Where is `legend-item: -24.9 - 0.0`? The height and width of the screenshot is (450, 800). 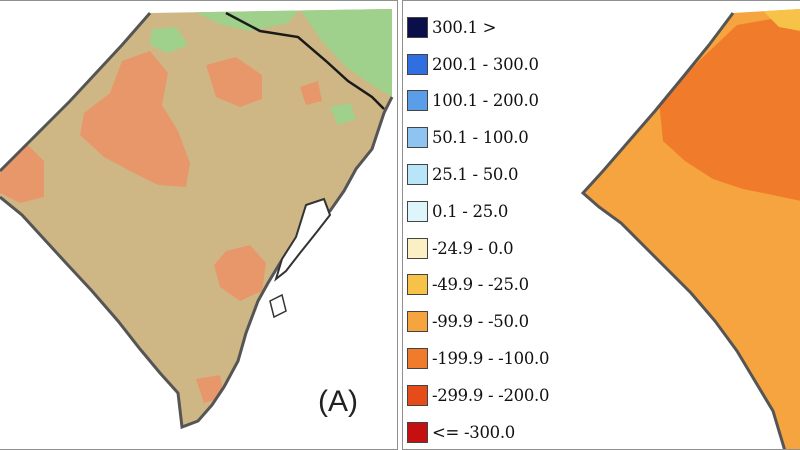
legend-item: -24.9 - 0.0 is located at coordinates (478, 248).